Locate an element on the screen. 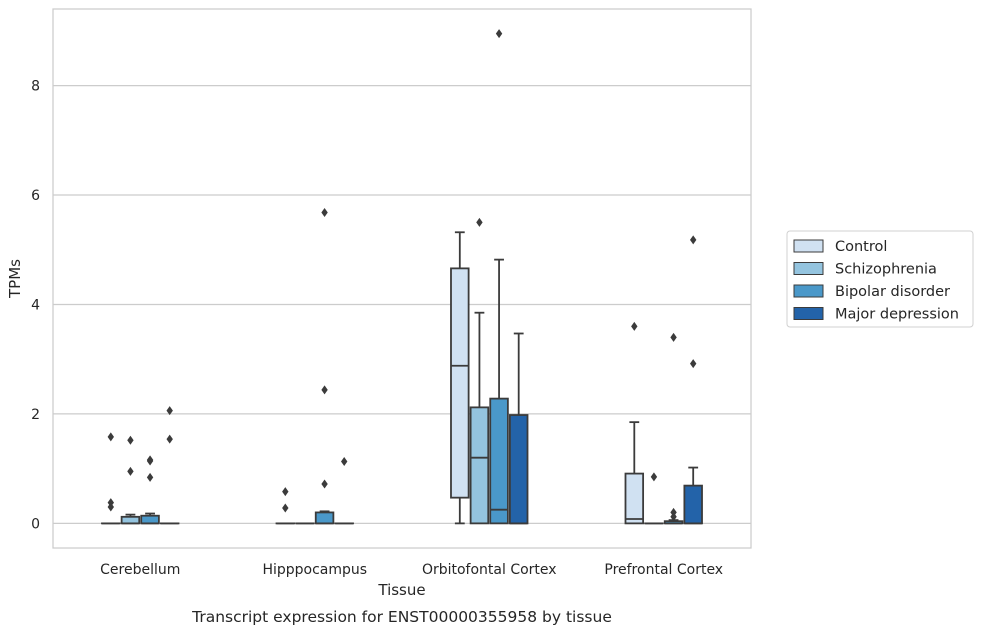 Image resolution: width=983 pixels, height=634 pixels. y-axis-title: TPMs is located at coordinates (15, 279).